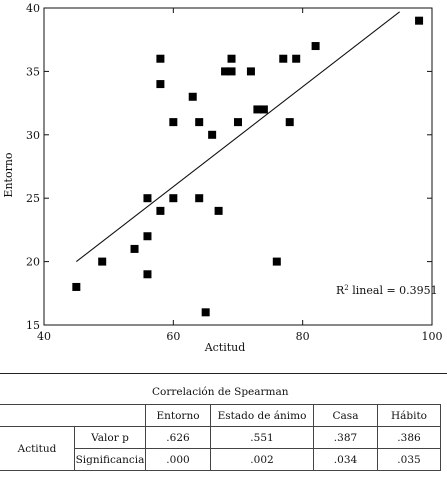  What do you see at coordinates (178, 415) in the screenshot?
I see `header-cell: Entorno` at bounding box center [178, 415].